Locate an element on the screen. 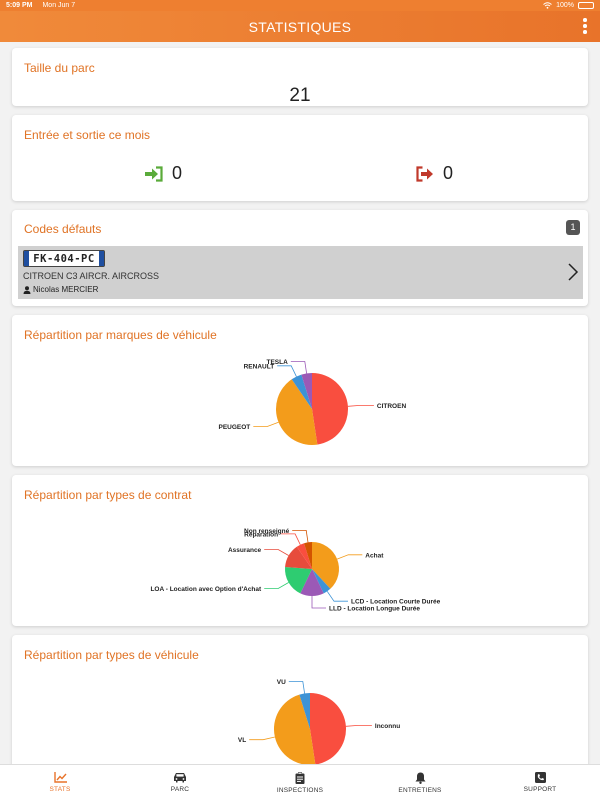 The height and width of the screenshot is (800, 600). license-plate: FK-404-PC is located at coordinates (64, 258).